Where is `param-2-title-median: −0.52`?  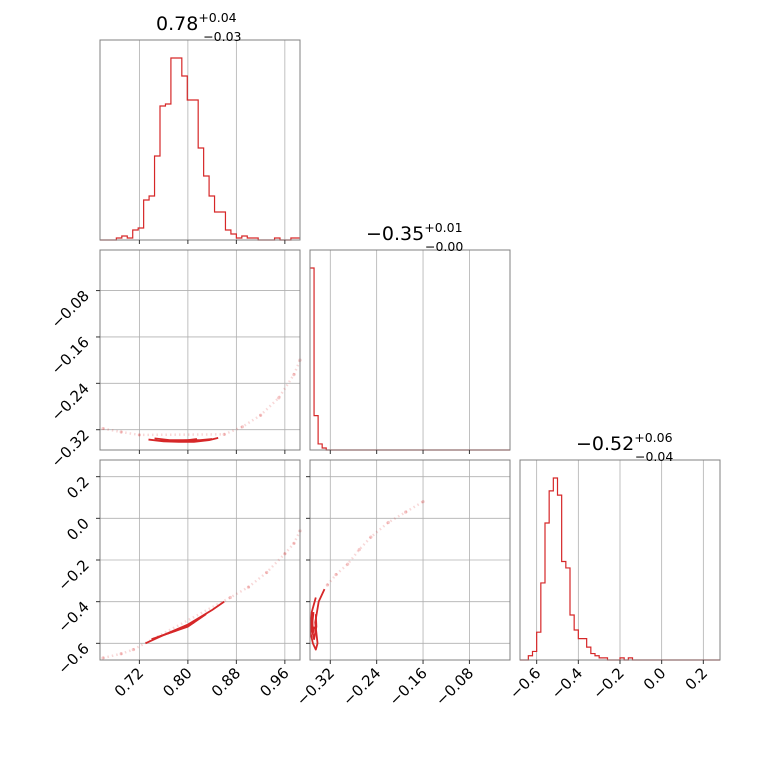 param-2-title-median: −0.52 is located at coordinates (605, 444).